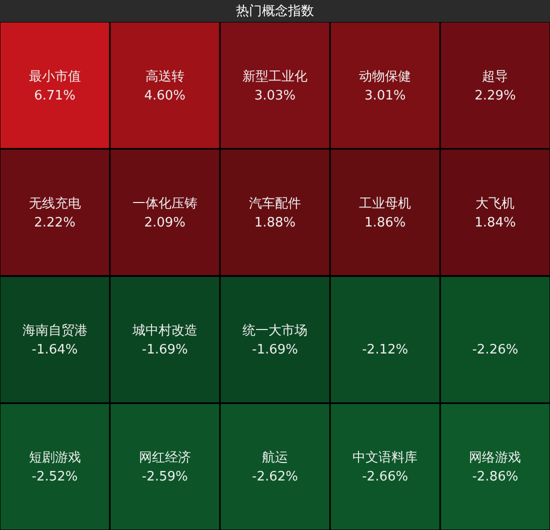 This screenshot has height=530, width=550. Describe the element at coordinates (275, 76) in the screenshot. I see `category-label: 新型工业化` at that location.